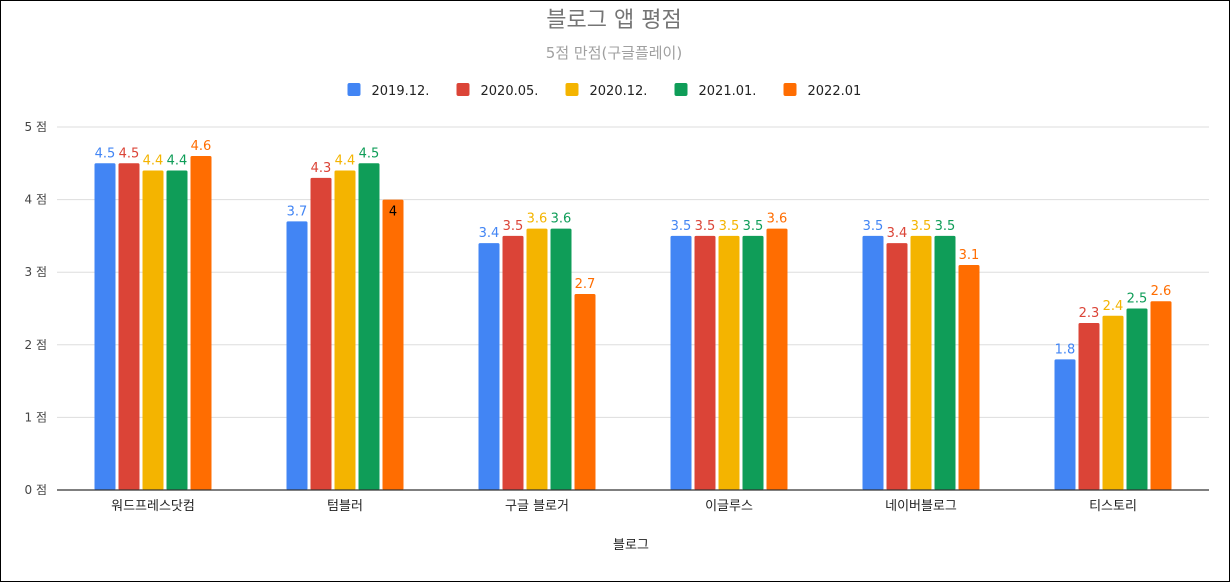 The height and width of the screenshot is (582, 1230). I want to click on x-tick-label: 텀블러, so click(345, 506).